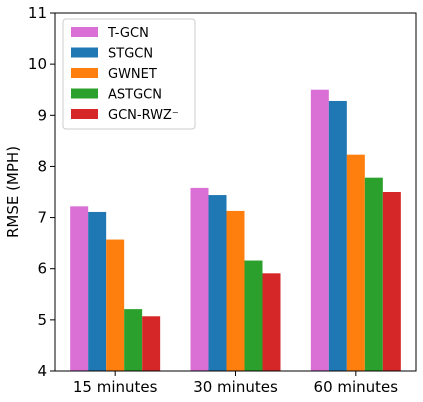  I want to click on legend-box, so click(129, 74).